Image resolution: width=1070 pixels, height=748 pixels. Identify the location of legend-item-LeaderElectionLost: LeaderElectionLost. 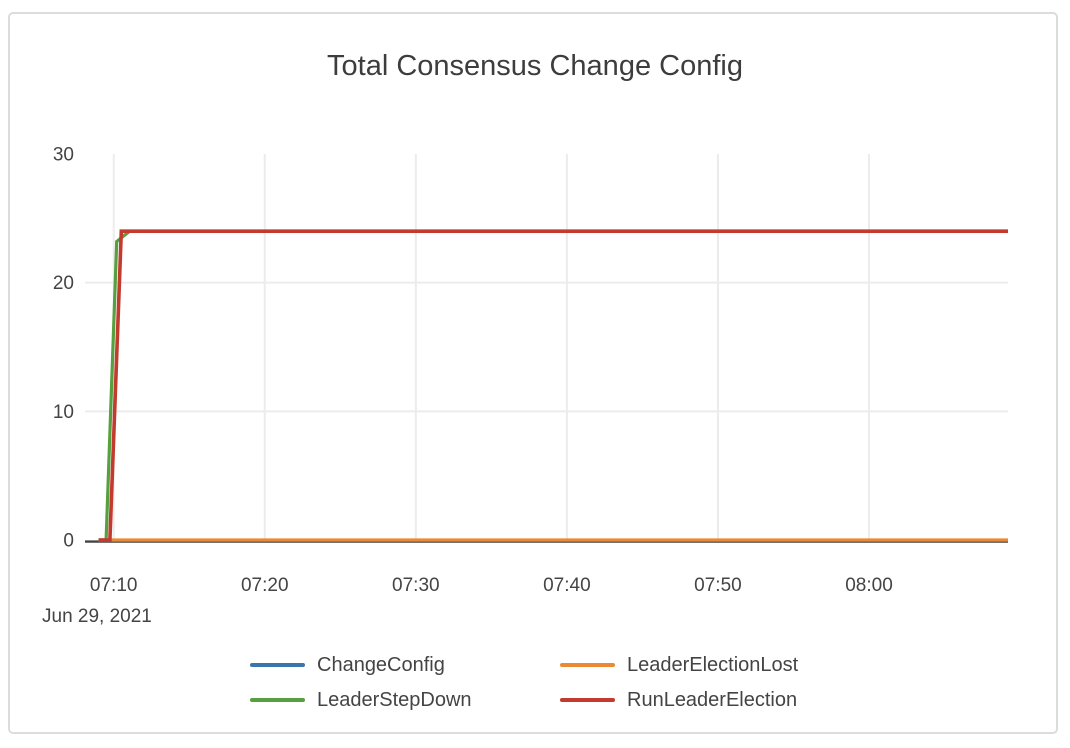
(679, 665).